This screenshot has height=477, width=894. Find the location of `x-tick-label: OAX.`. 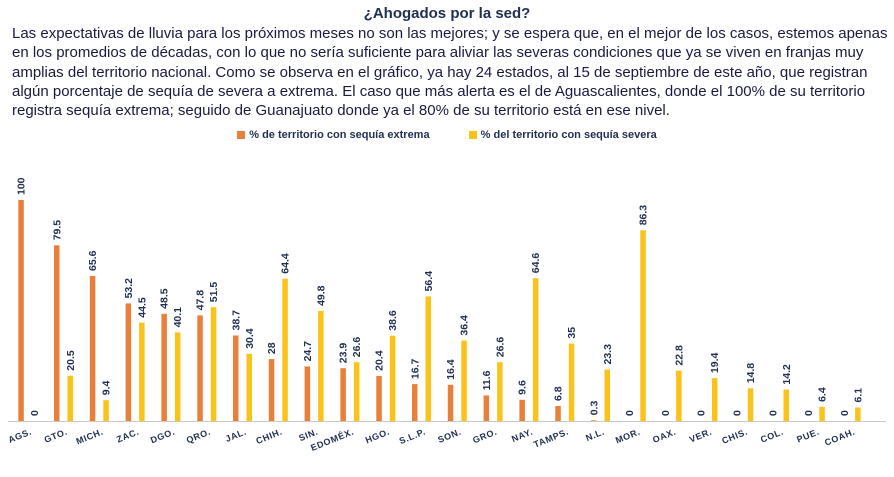

x-tick-label: OAX. is located at coordinates (664, 436).